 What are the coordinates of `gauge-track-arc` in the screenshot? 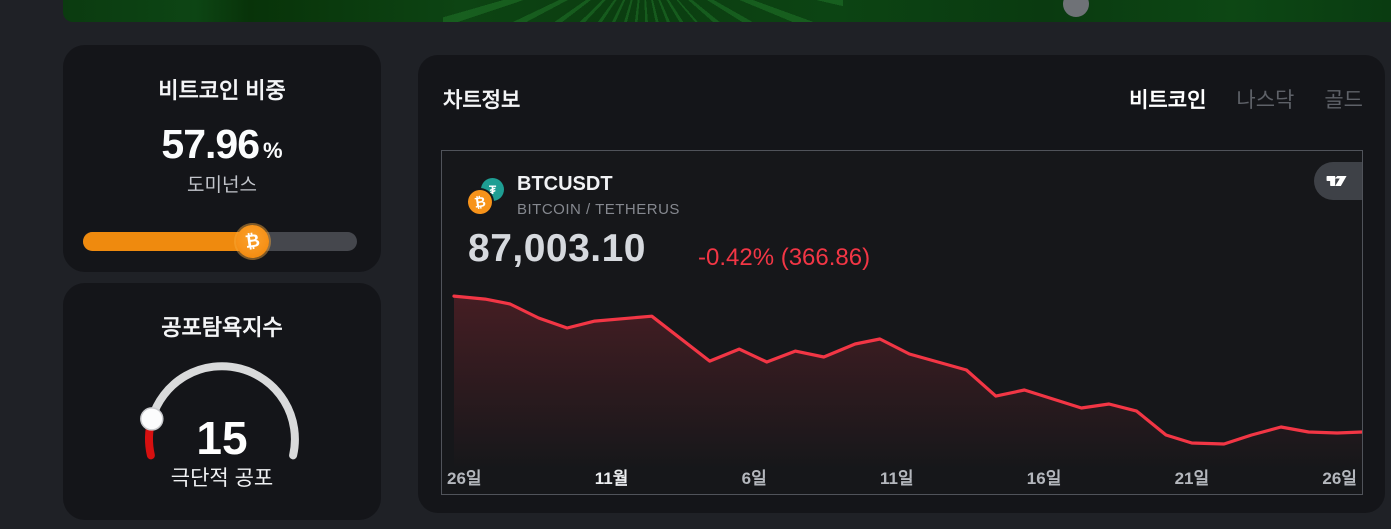 It's located at (223, 411).